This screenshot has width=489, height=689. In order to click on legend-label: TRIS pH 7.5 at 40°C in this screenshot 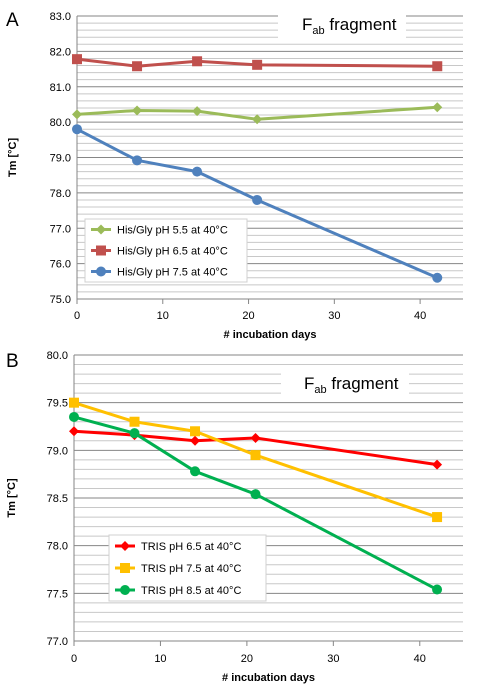, I will do `click(191, 569)`.